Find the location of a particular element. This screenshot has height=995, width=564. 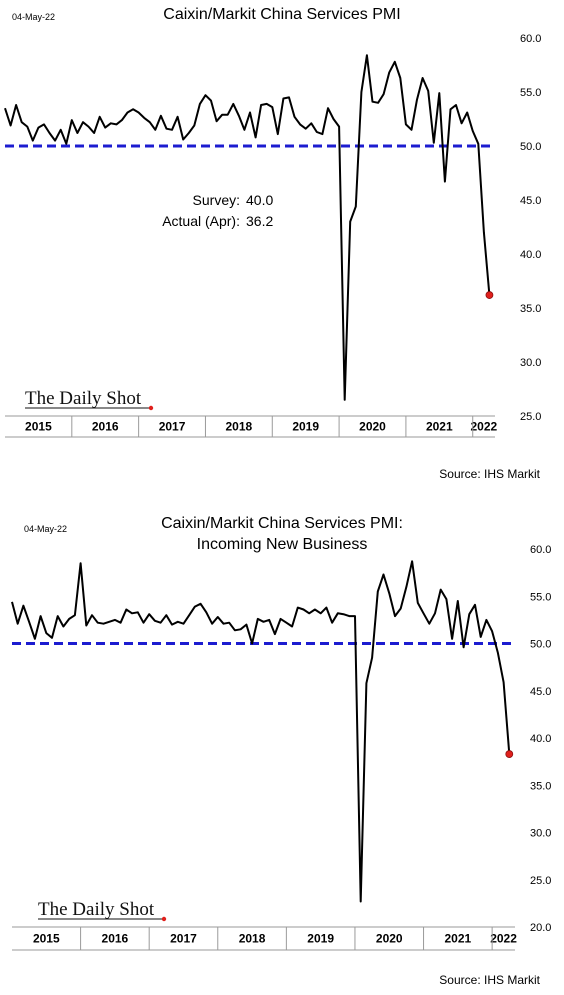

annotation-value: 40.0 is located at coordinates (259, 200).